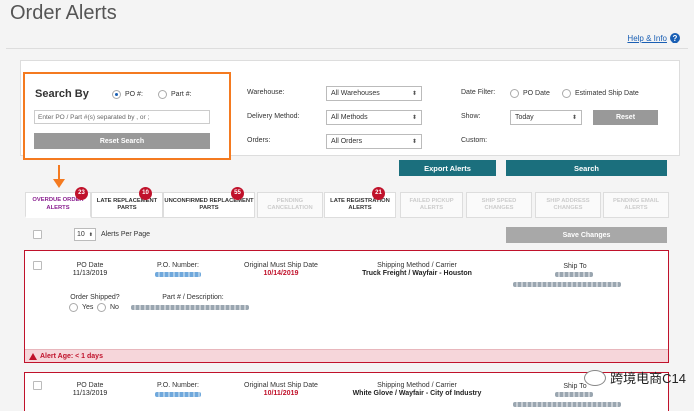 The width and height of the screenshot is (694, 411). What do you see at coordinates (595, 377) in the screenshot?
I see `wechat-logo-icon` at bounding box center [595, 377].